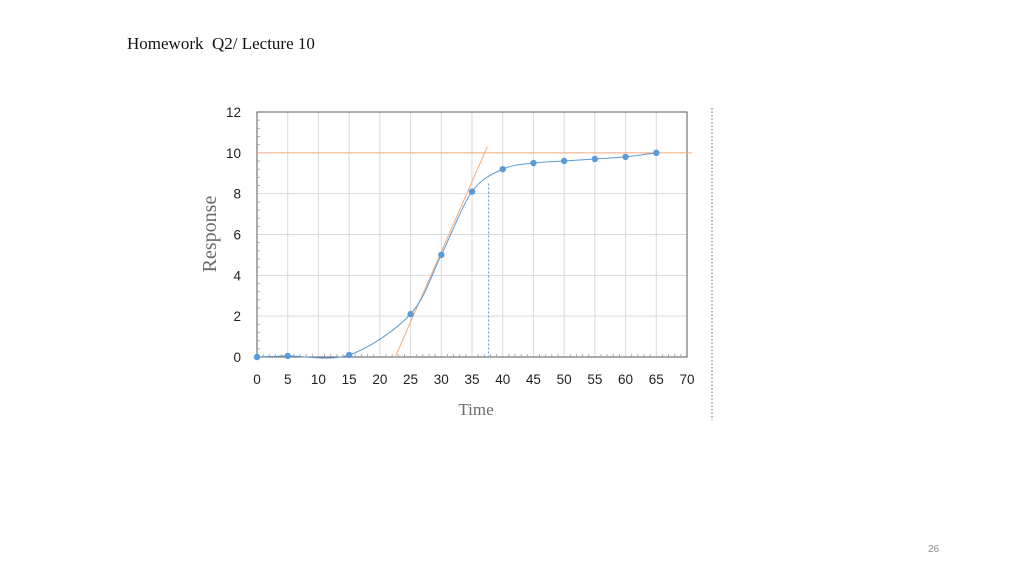 The height and width of the screenshot is (576, 1024). Describe the element at coordinates (564, 379) in the screenshot. I see `x-tick-label: 50` at that location.